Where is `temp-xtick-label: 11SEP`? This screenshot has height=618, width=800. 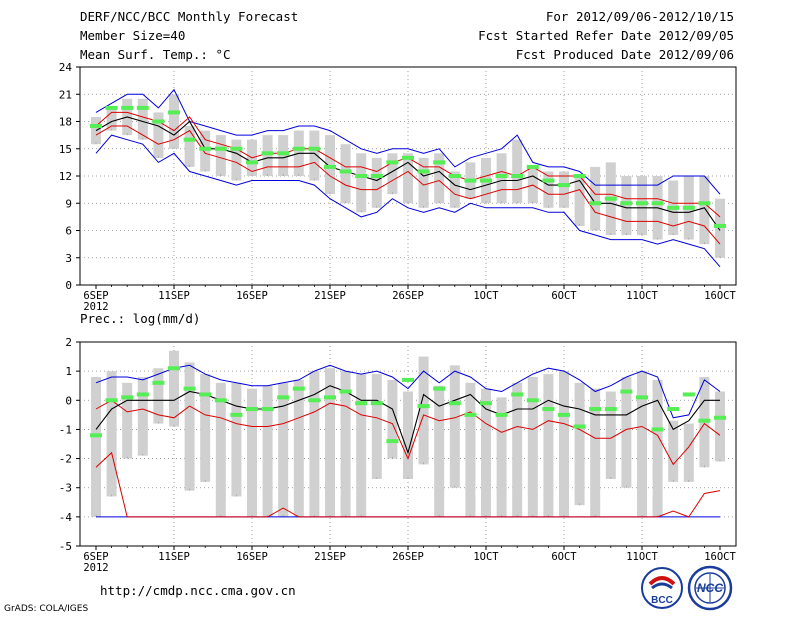
temp-xtick-label: 11SEP is located at coordinates (174, 296).